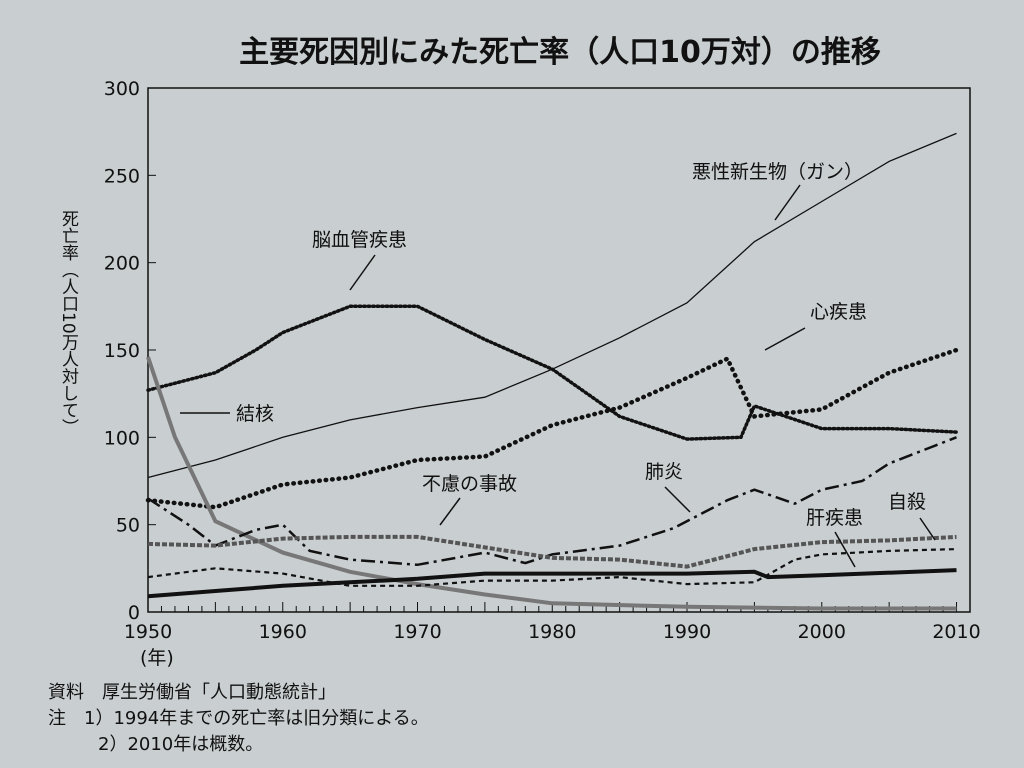 The image size is (1024, 768). Describe the element at coordinates (180, 744) in the screenshot. I see `note-2: 2）2010年は概数。` at that location.